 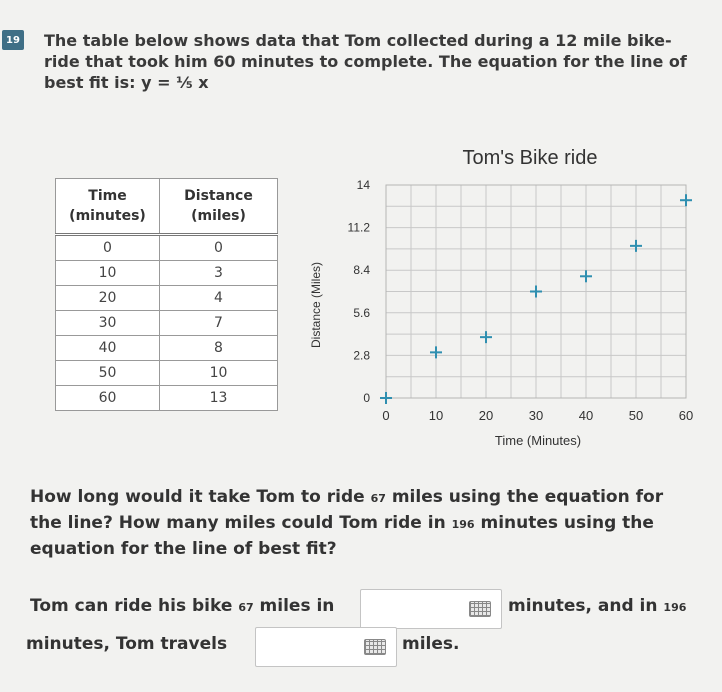 What do you see at coordinates (218, 298) in the screenshot?
I see `distance-cell: 4` at bounding box center [218, 298].